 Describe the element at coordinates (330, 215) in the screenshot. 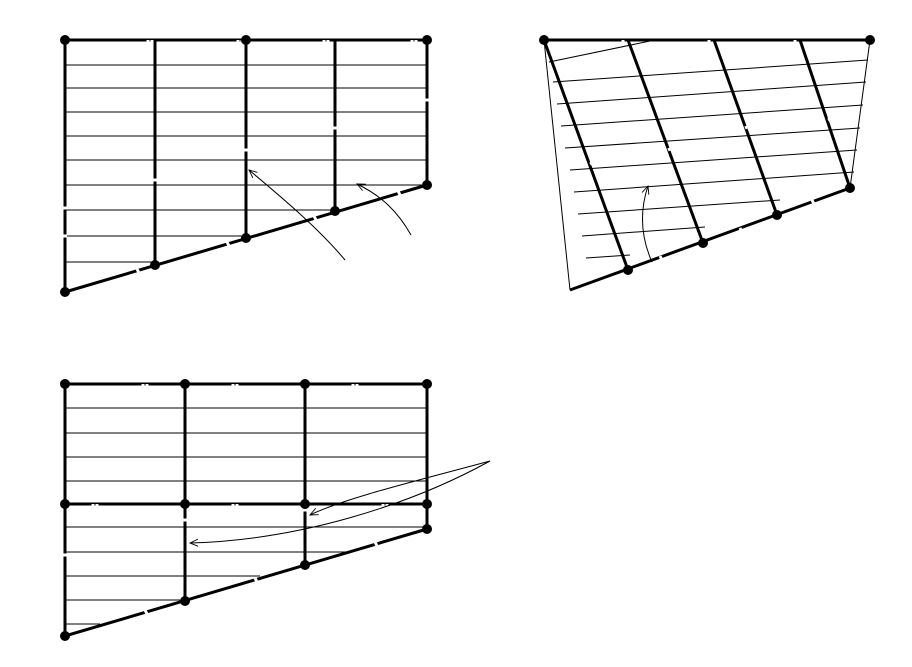

I see `panel-1-leader-arrows` at that location.